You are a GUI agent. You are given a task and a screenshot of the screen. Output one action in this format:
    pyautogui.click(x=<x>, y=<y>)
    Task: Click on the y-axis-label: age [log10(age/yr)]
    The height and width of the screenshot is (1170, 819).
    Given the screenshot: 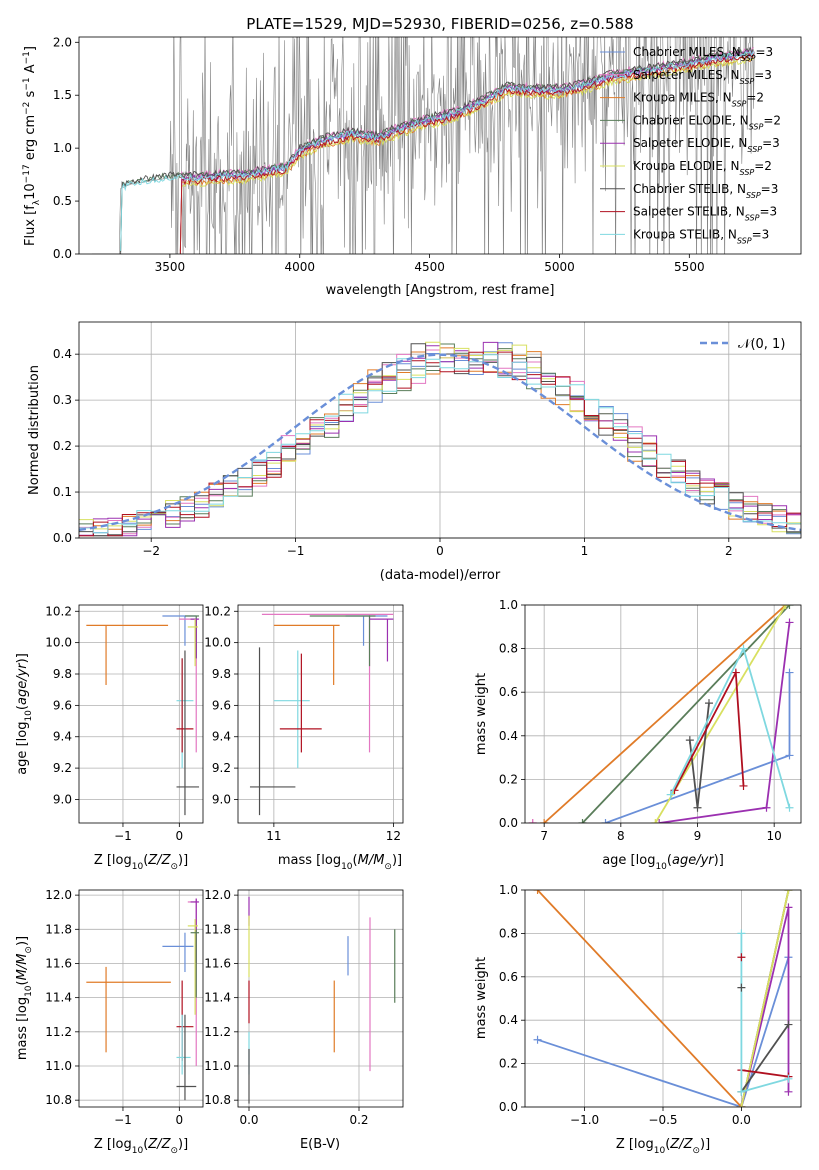 What is the action you would take?
    pyautogui.click(x=24, y=714)
    